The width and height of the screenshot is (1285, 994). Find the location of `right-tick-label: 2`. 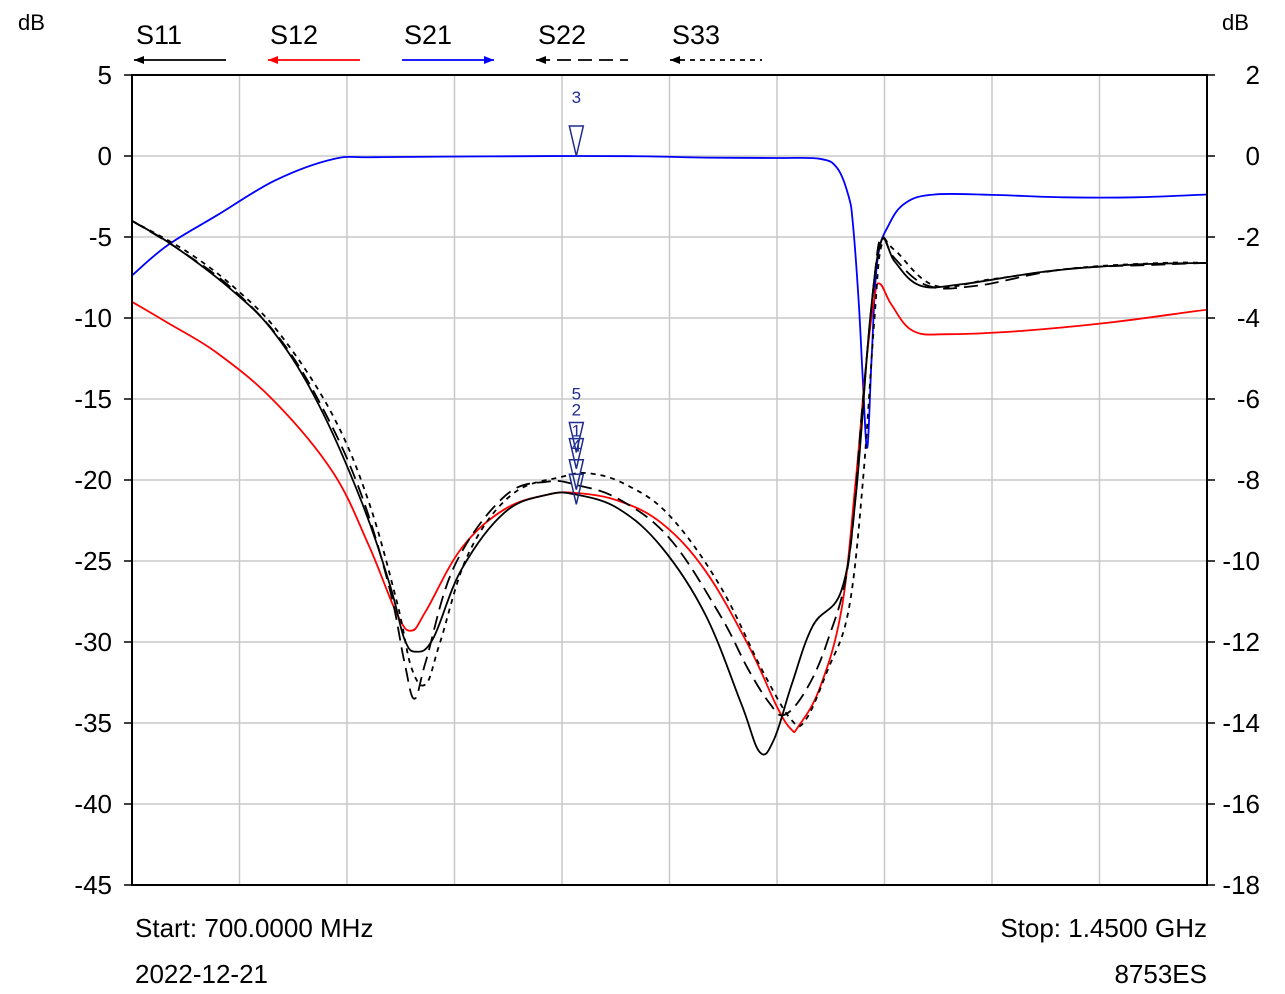

right-tick-label: 2 is located at coordinates (1253, 75).